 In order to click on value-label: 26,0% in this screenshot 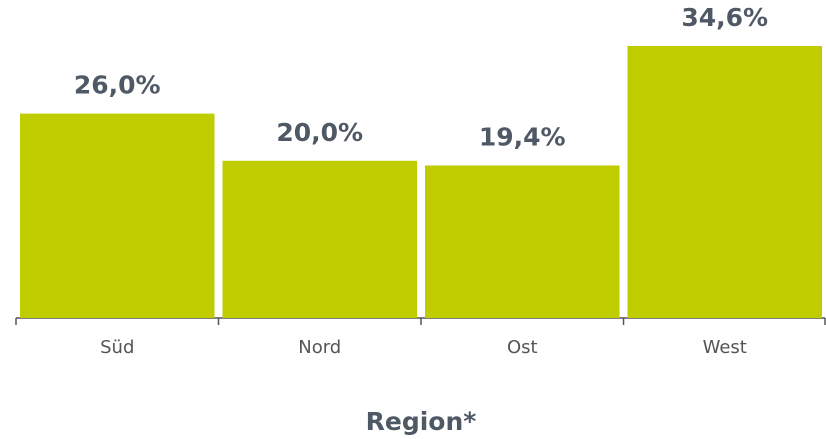, I will do `click(117, 85)`.